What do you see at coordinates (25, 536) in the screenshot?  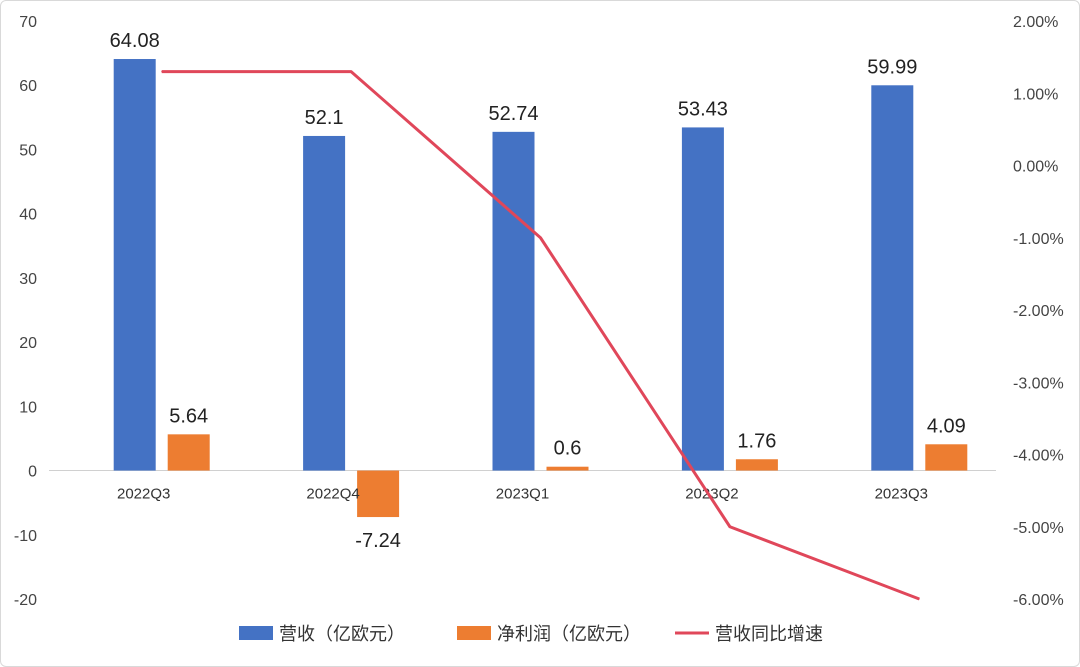 I see `y-left-tick-label: -10` at bounding box center [25, 536].